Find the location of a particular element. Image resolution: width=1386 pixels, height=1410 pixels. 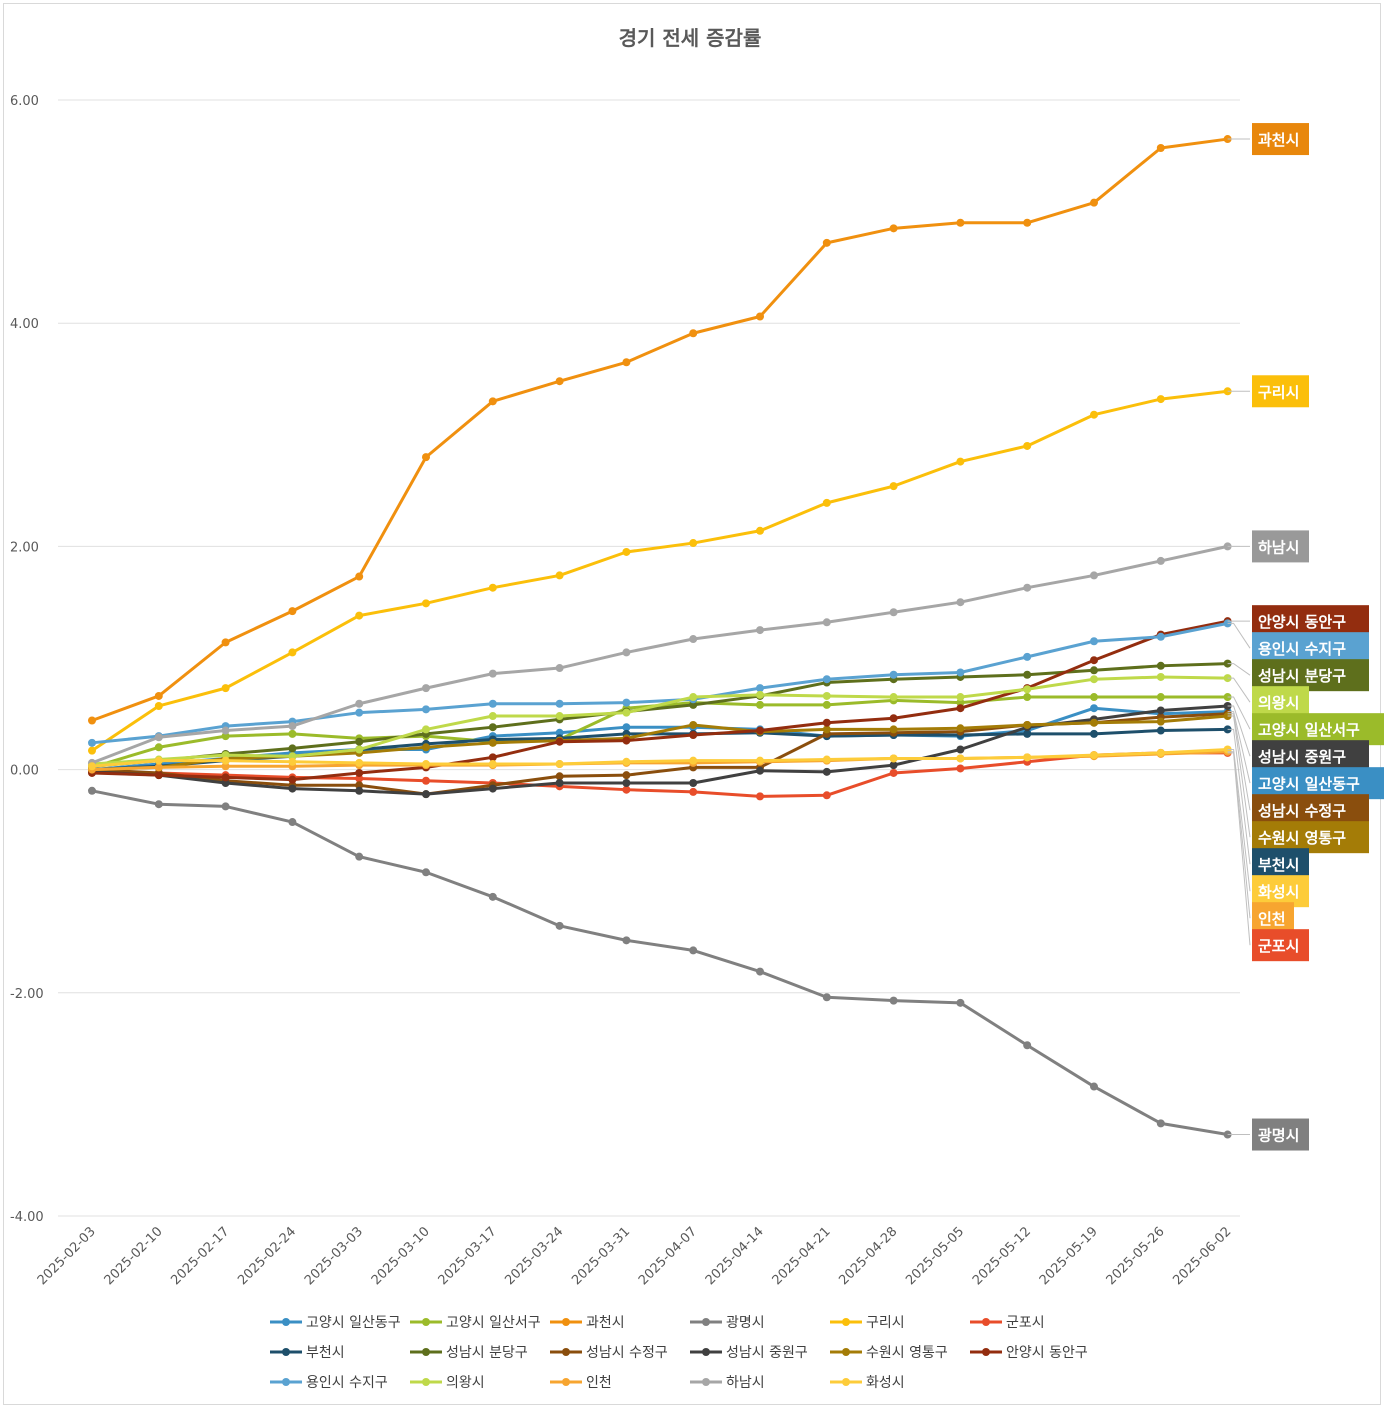

end-label-text: 안양시 동안구 is located at coordinates (1302, 622).